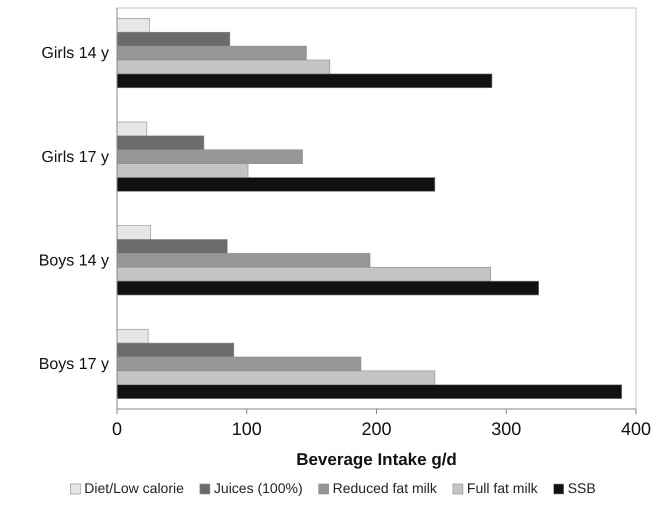 The height and width of the screenshot is (509, 666). I want to click on y-tick-label: Girls 14 y, so click(75, 53).